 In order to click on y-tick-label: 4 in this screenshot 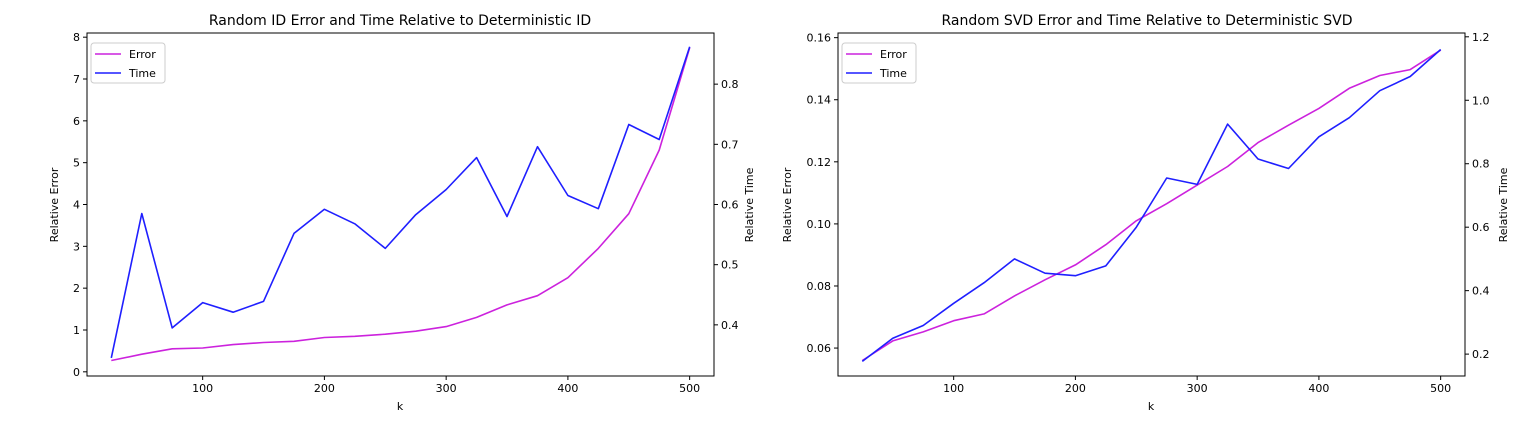, I will do `click(76, 205)`.